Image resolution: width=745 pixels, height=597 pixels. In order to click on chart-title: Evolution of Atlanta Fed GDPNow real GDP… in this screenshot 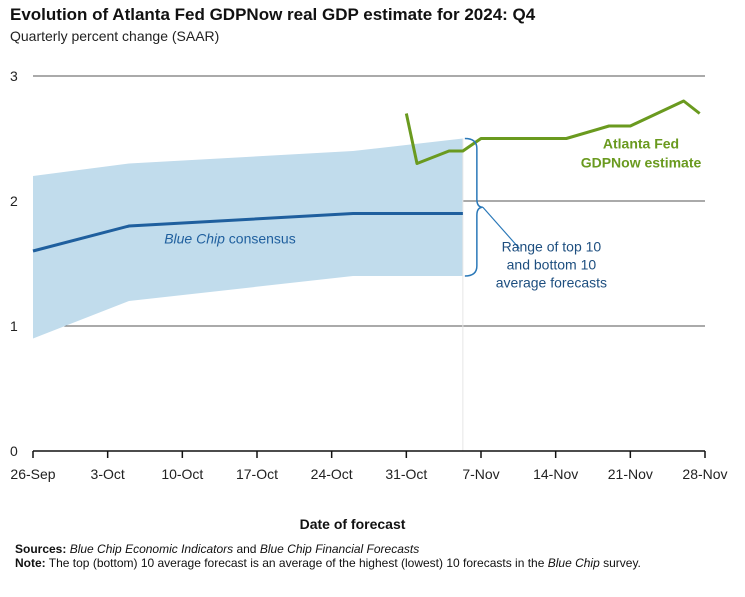, I will do `click(273, 14)`.